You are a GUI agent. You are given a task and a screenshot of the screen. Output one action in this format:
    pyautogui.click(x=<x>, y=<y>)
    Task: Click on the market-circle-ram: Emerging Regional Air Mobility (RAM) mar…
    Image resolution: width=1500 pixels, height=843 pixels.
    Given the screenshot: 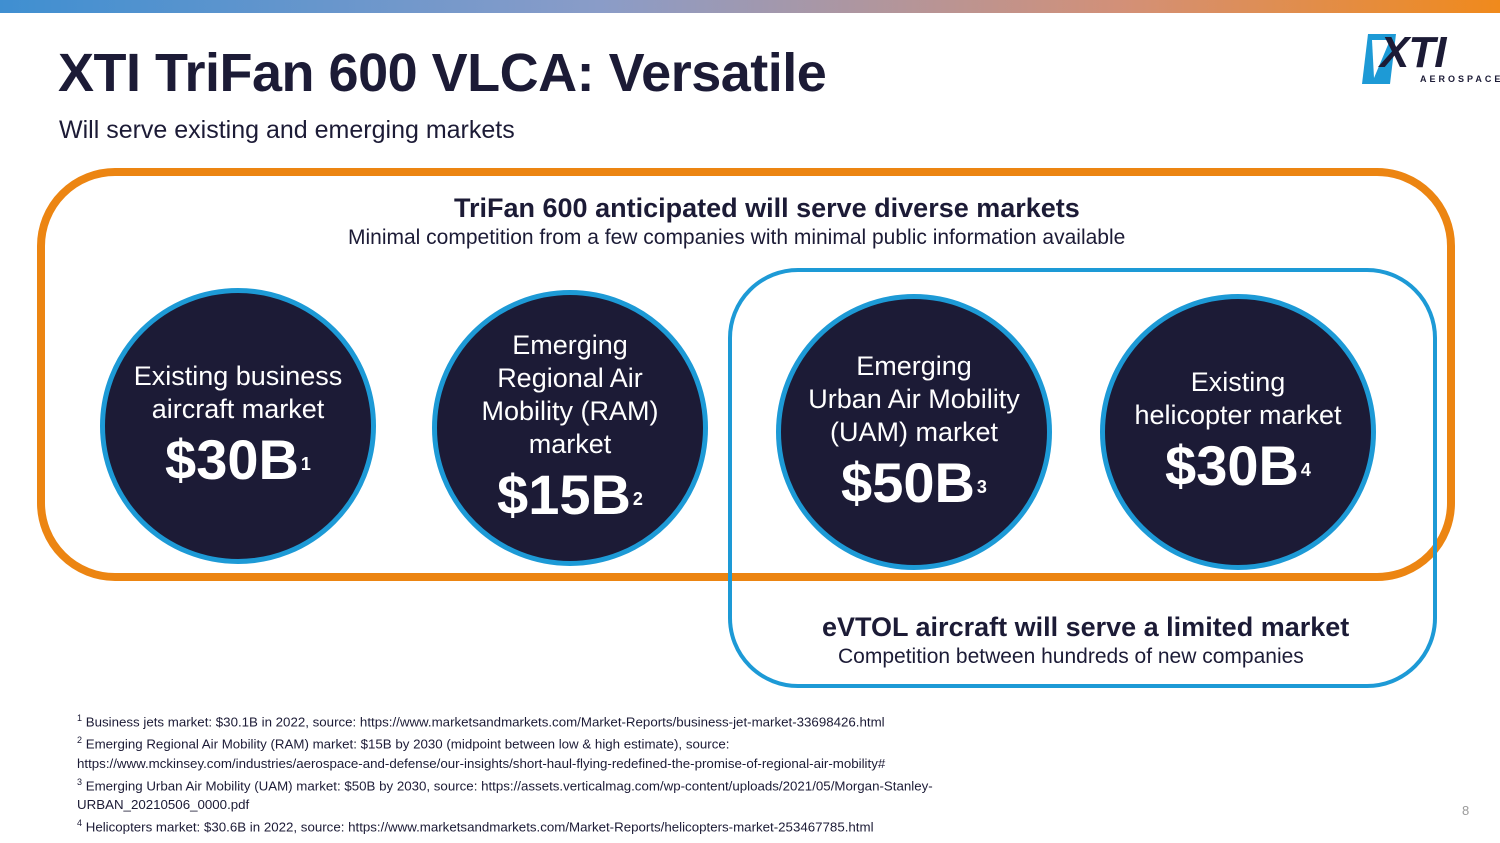 What is the action you would take?
    pyautogui.click(x=570, y=428)
    